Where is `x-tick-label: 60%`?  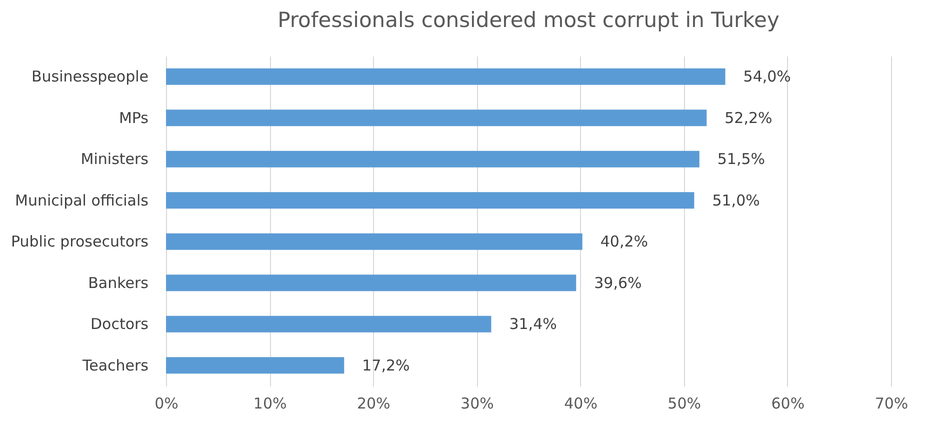
x-tick-label: 60% is located at coordinates (788, 403).